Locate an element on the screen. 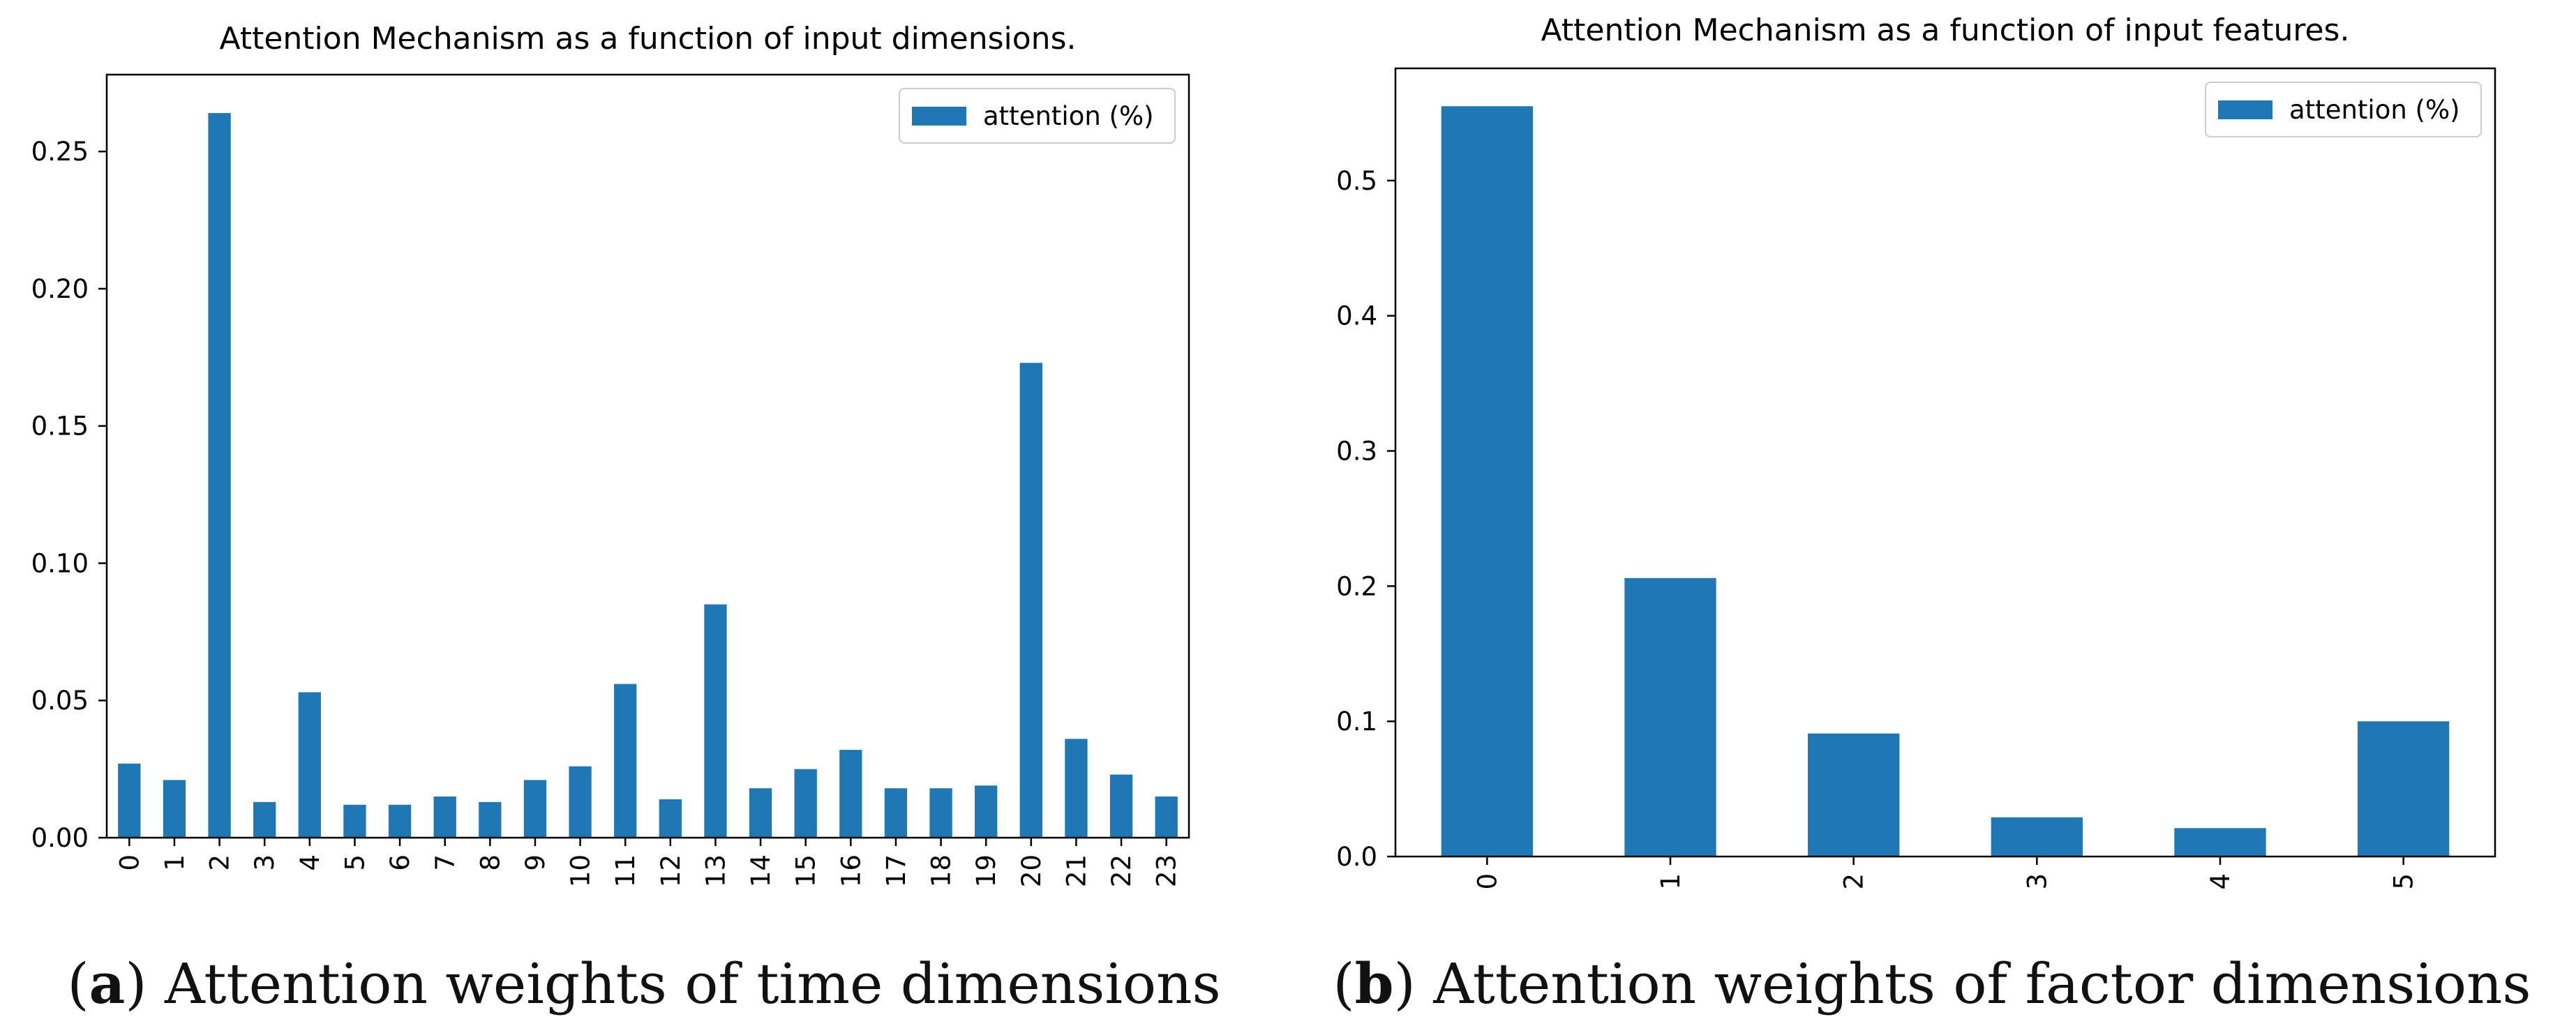 This screenshot has width=2576, height=1033. x-tick-label-a: 14 is located at coordinates (761, 871).